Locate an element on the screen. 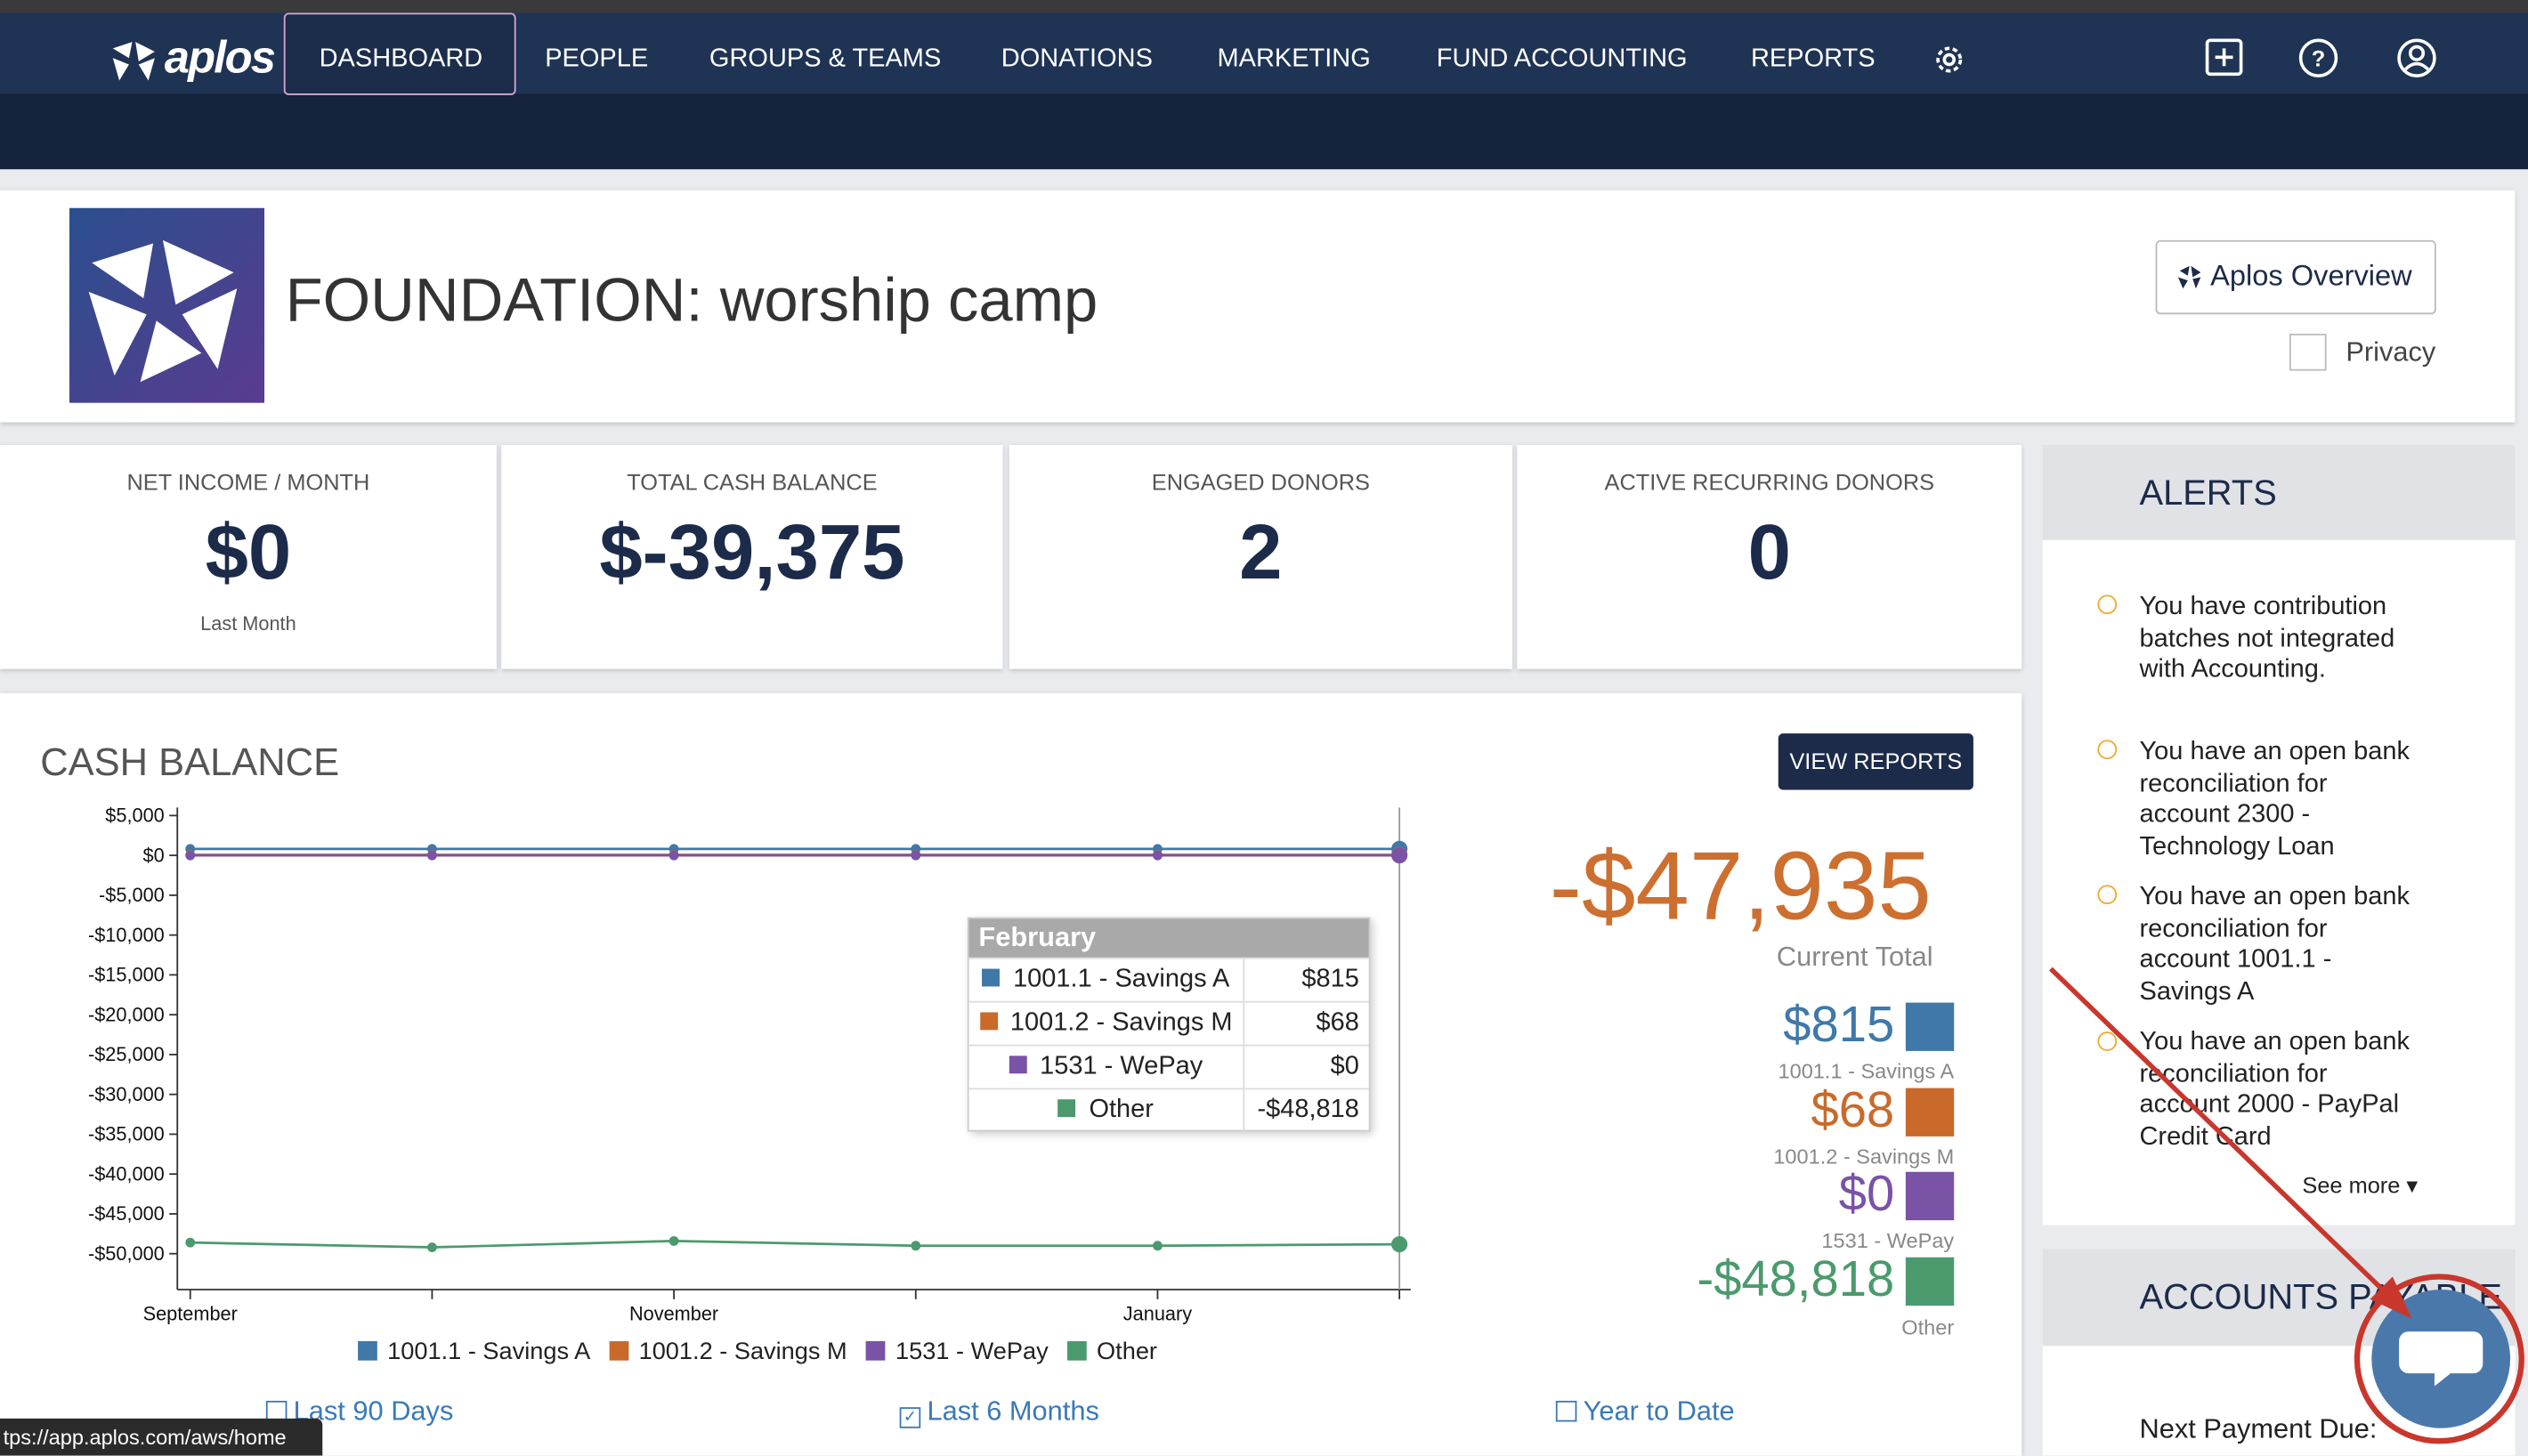 This screenshot has width=2528, height=1456. stat-value: $-39,375 is located at coordinates (752, 554).